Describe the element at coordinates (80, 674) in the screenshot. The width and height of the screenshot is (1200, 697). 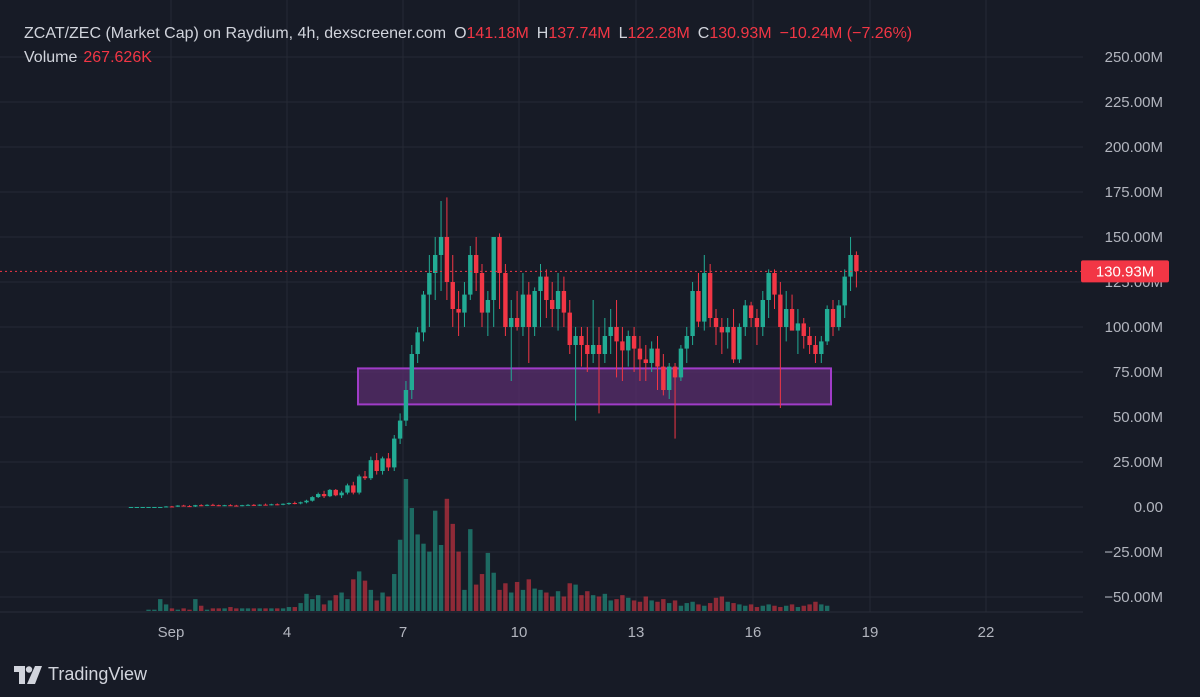
I see `tradingview-logo: TradingView` at that location.